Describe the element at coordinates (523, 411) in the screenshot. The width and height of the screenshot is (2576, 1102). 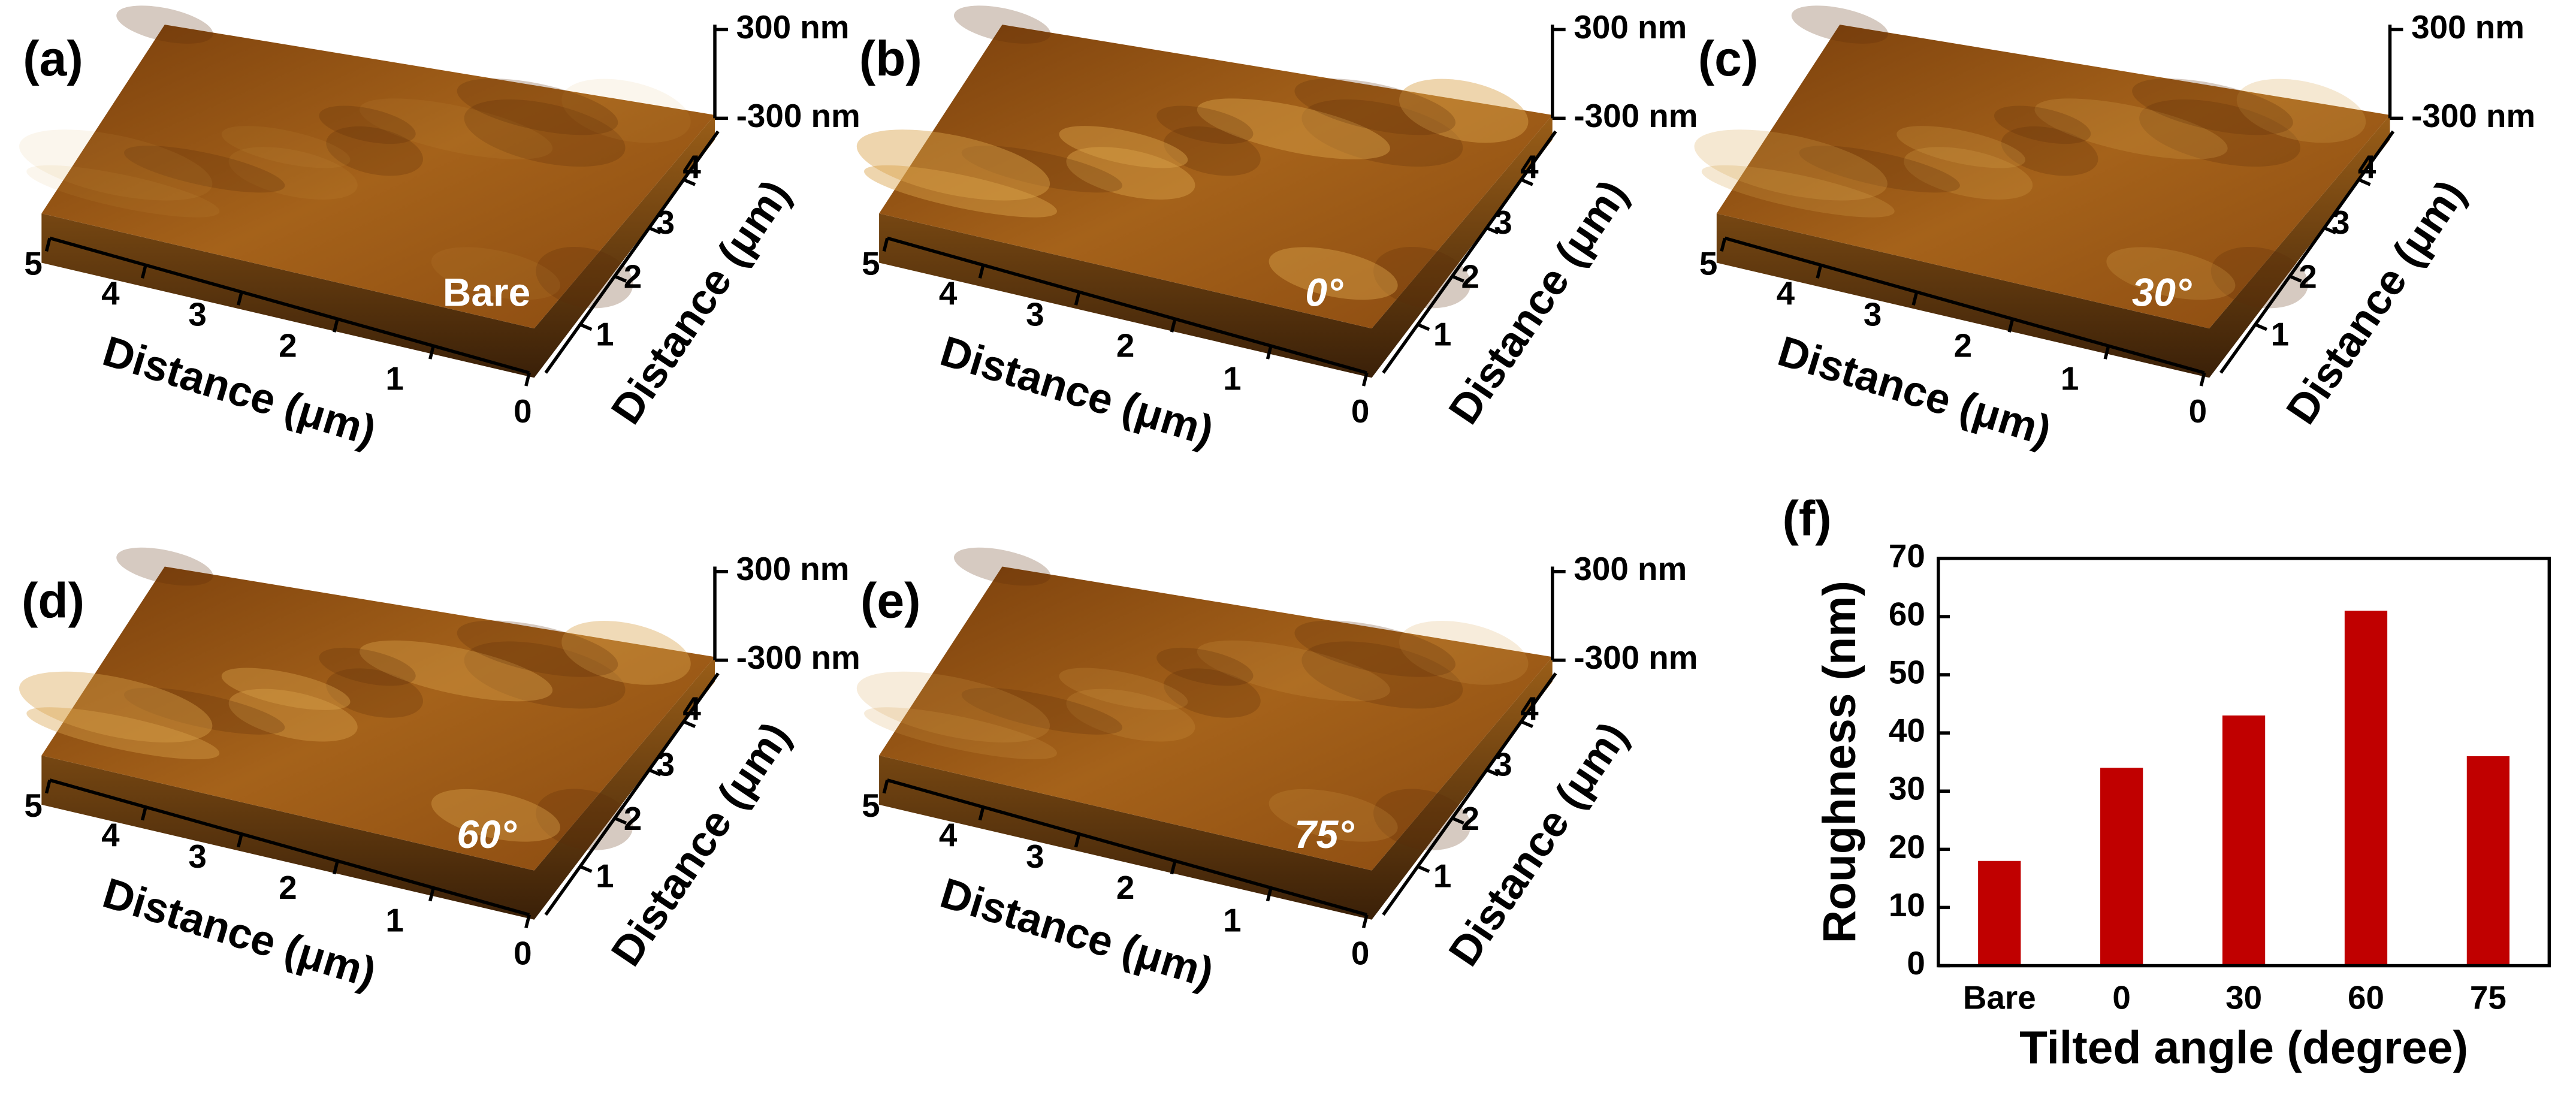
I see `x-tick-label: 0` at that location.